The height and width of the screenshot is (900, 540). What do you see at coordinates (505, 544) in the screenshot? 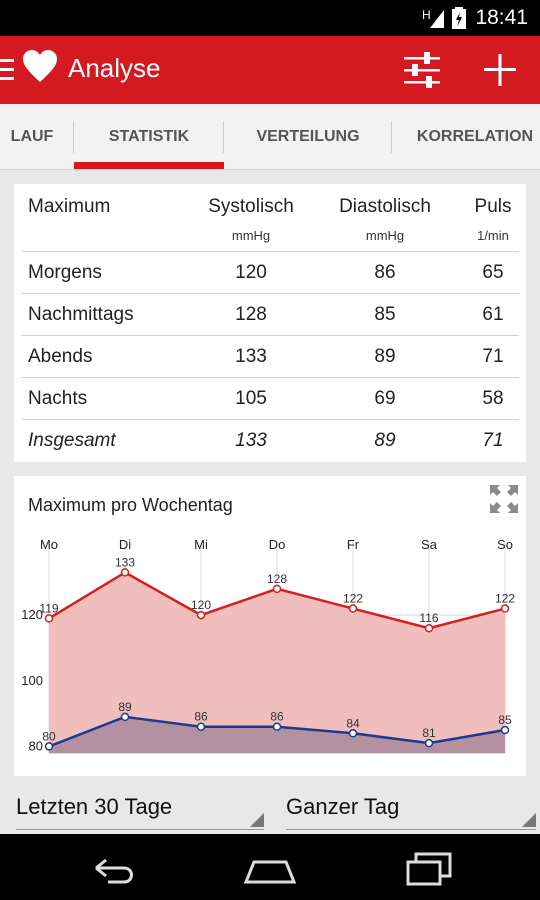
I see `x-tick-label: So` at bounding box center [505, 544].